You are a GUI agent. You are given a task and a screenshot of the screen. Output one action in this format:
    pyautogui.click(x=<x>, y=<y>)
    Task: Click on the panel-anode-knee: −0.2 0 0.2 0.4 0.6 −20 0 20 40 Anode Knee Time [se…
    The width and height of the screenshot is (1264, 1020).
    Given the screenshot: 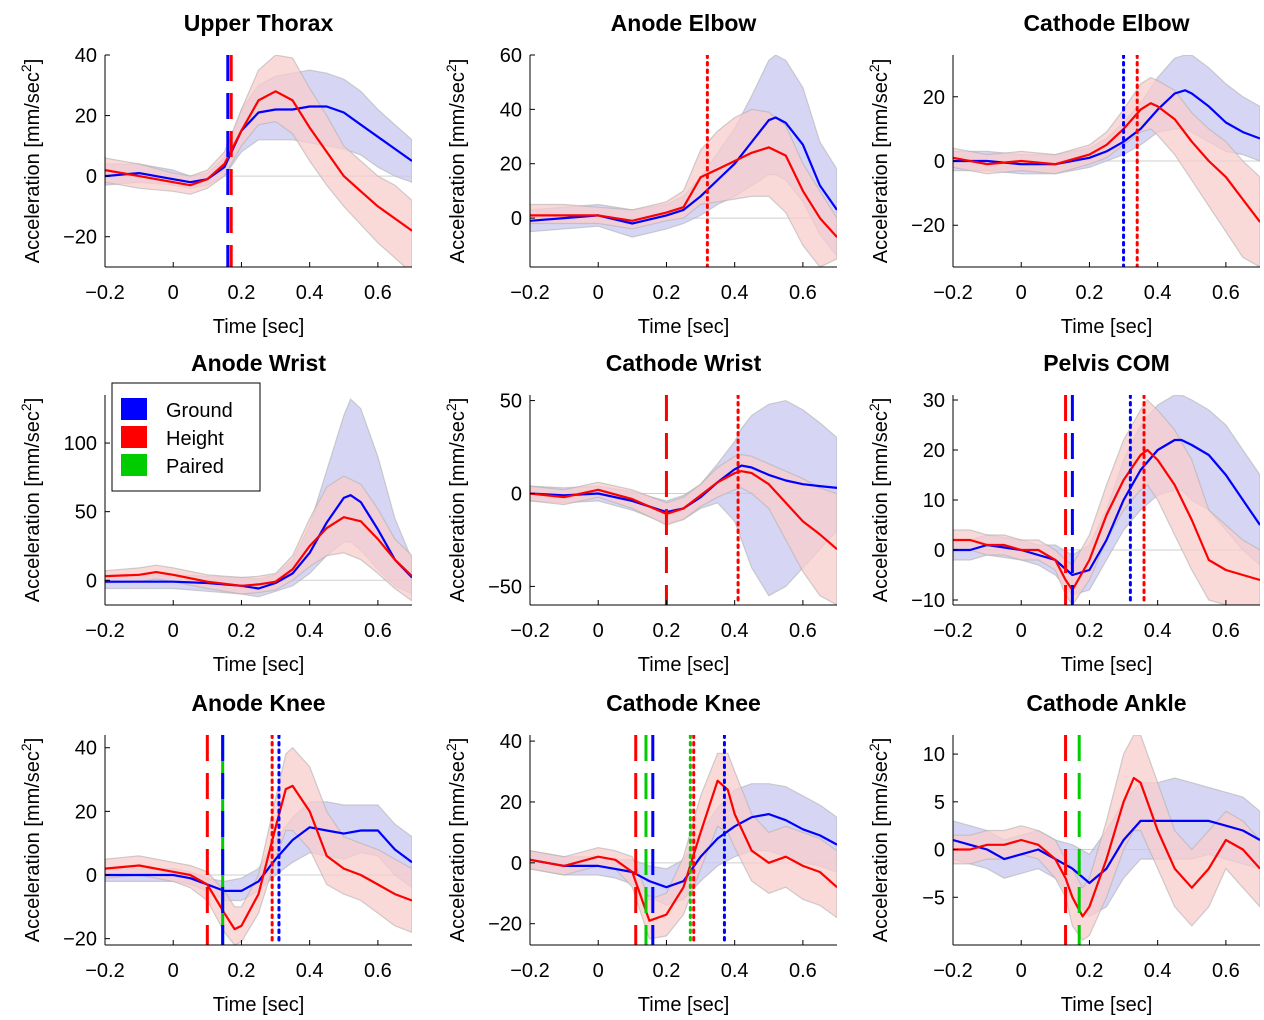 What is the action you would take?
    pyautogui.click(x=215, y=853)
    